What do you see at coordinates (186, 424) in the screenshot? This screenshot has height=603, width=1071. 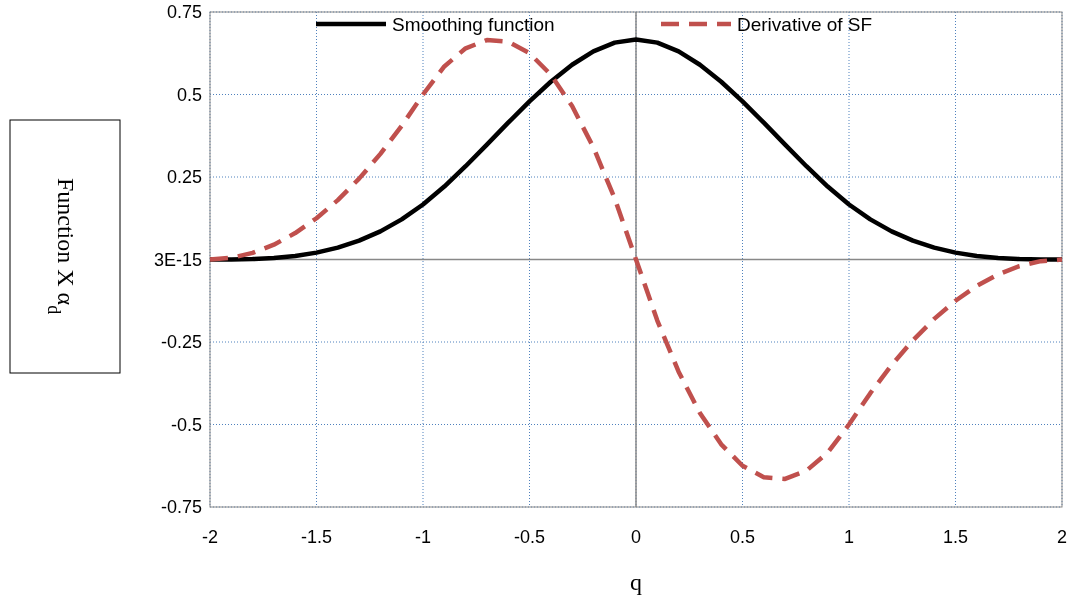 I see `y-tick-label: -0.5` at bounding box center [186, 424].